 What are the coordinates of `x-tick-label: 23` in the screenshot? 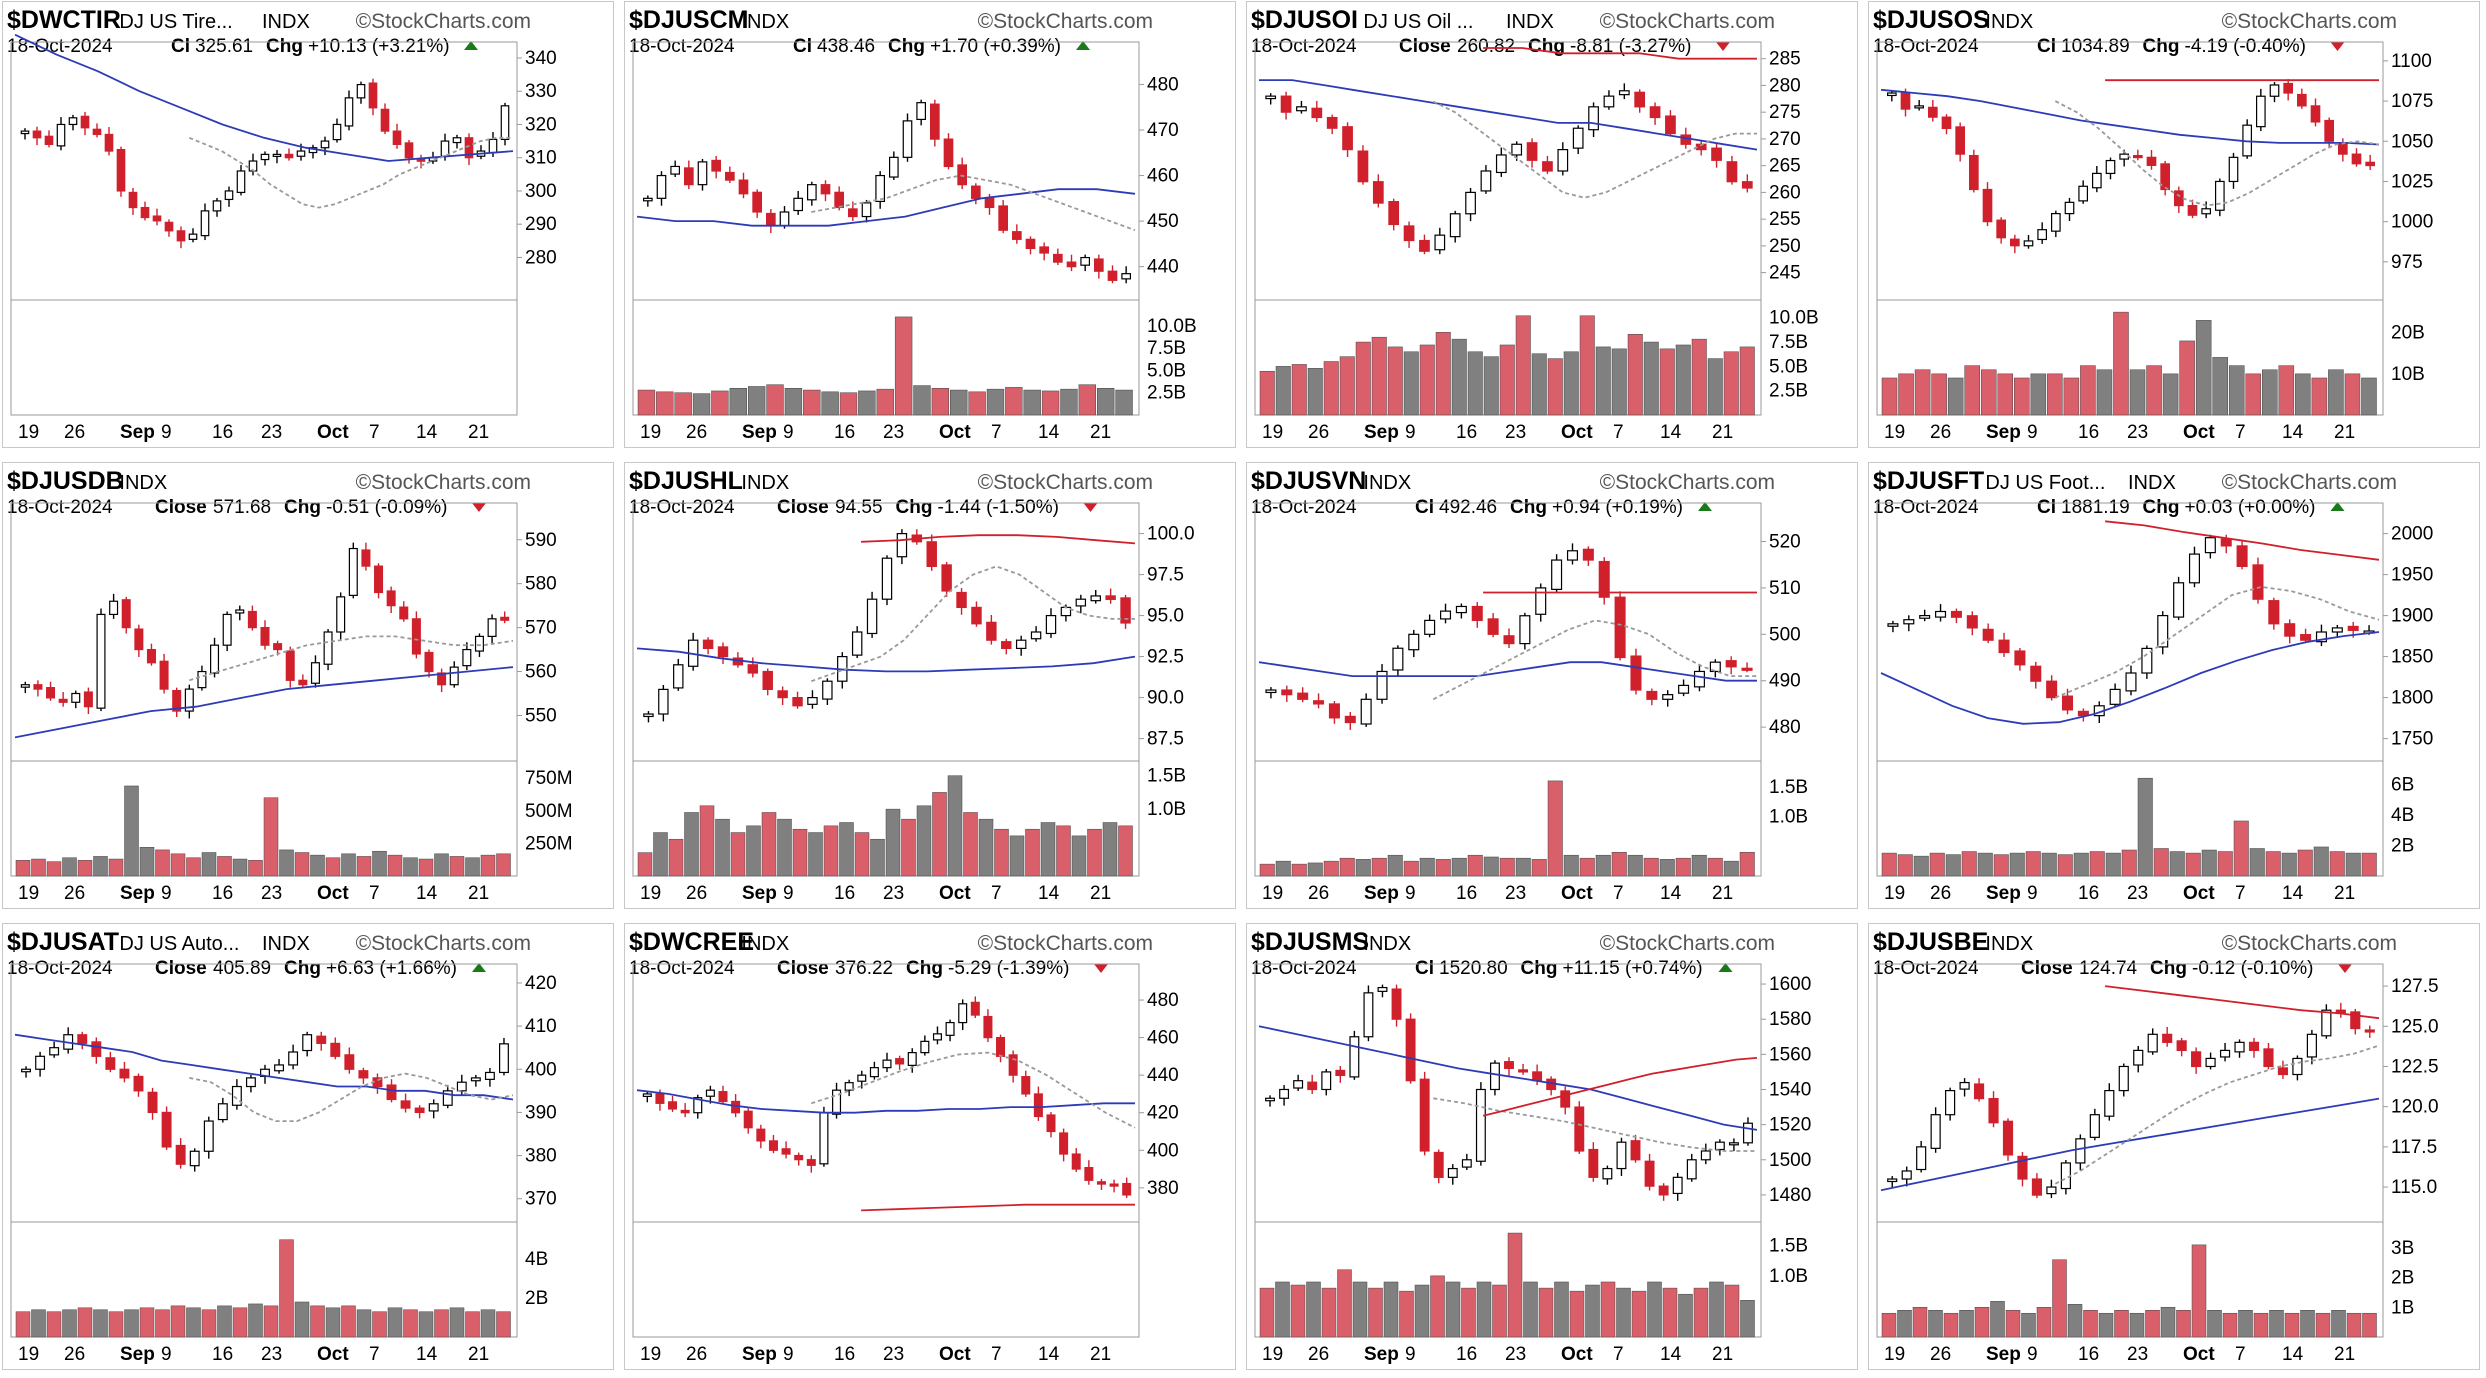 It's located at (893, 1354).